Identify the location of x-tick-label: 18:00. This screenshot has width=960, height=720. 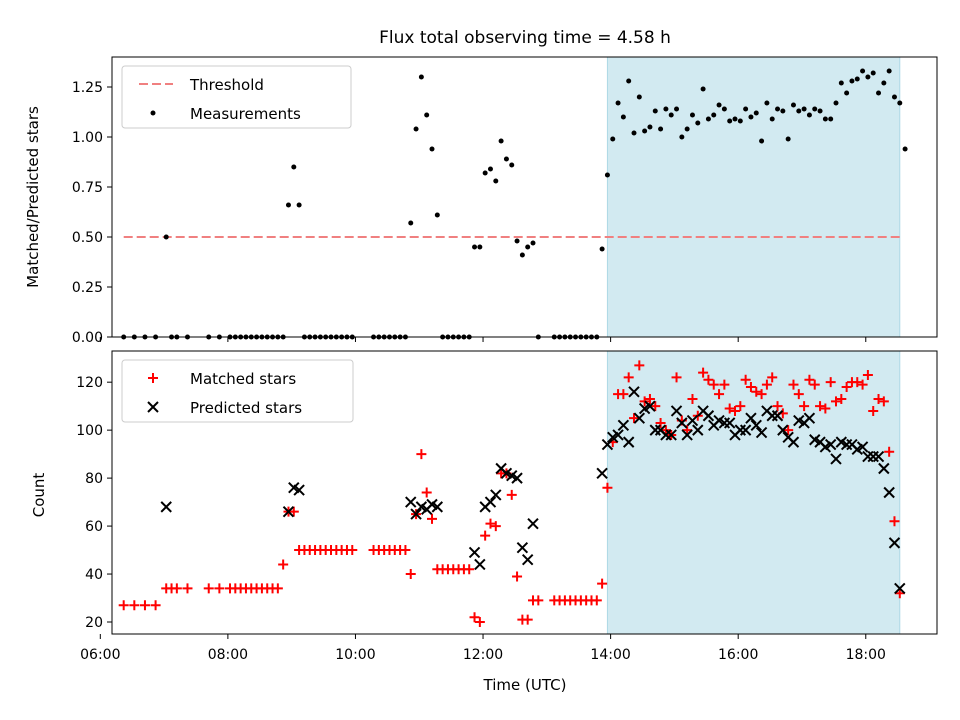
(866, 655).